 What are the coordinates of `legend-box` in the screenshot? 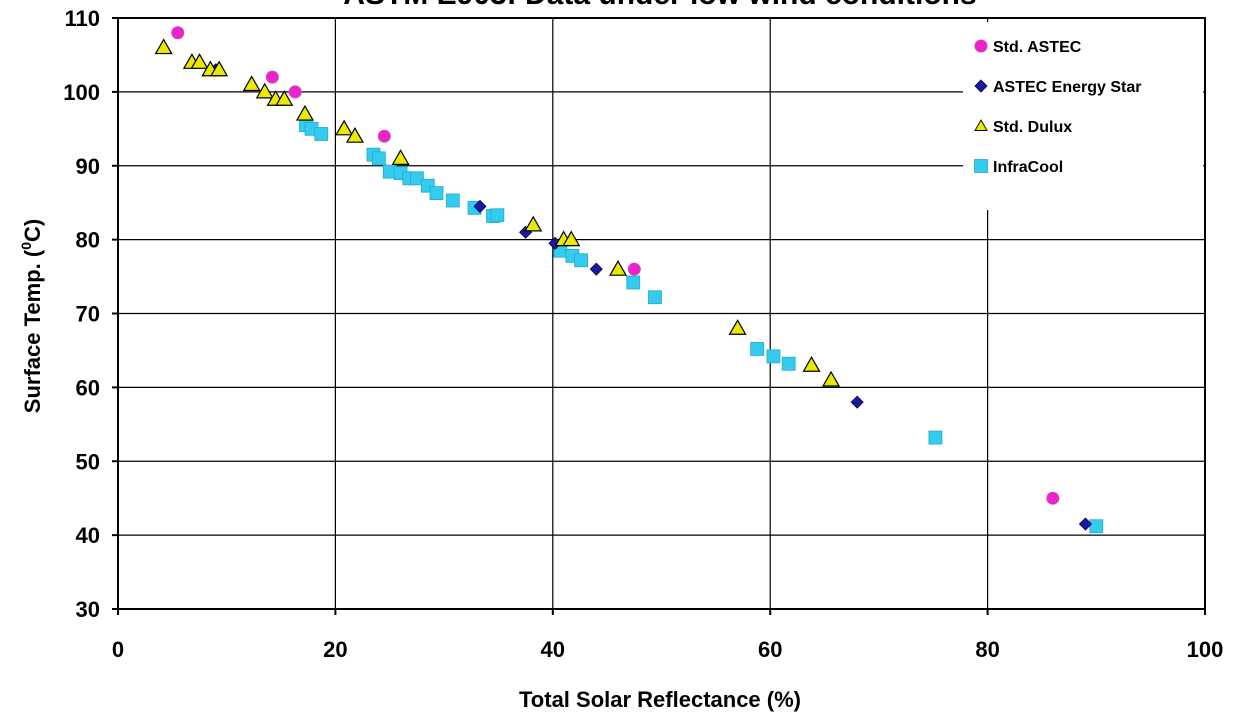 It's located at (1083, 116).